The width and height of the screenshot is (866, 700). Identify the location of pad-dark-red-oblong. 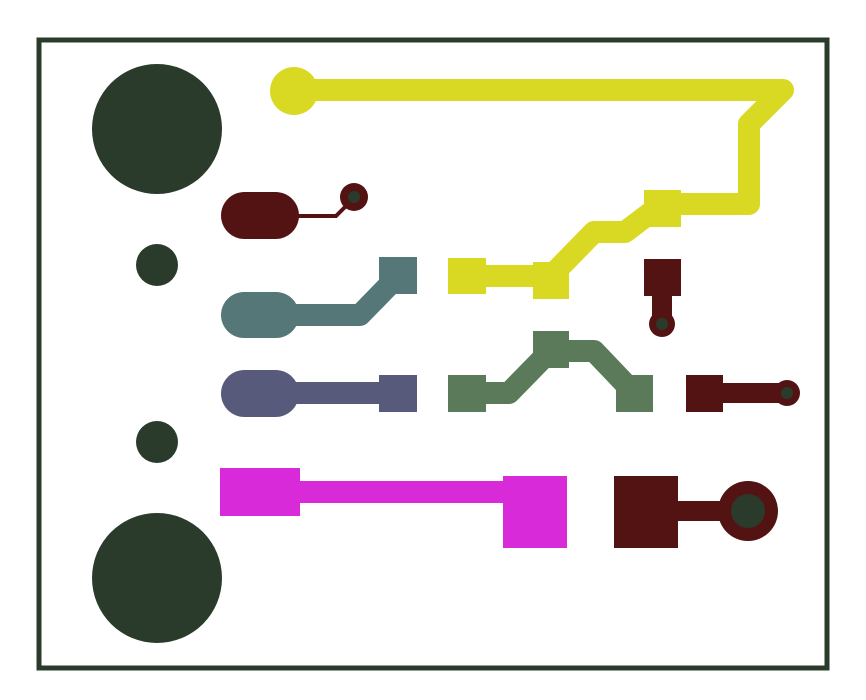
(260, 215).